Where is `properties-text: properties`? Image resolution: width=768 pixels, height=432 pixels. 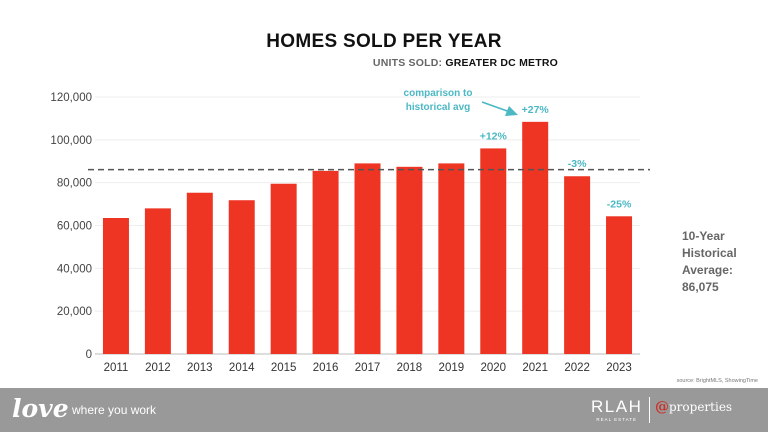
properties-text: properties is located at coordinates (701, 407).